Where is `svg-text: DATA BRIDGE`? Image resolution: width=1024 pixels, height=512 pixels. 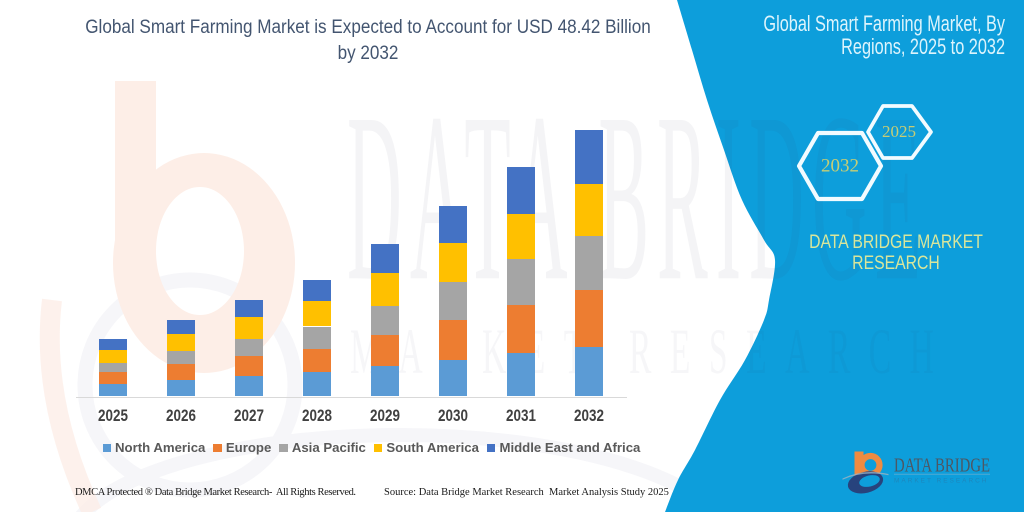
svg-text: DATA BRIDGE is located at coordinates (942, 466).